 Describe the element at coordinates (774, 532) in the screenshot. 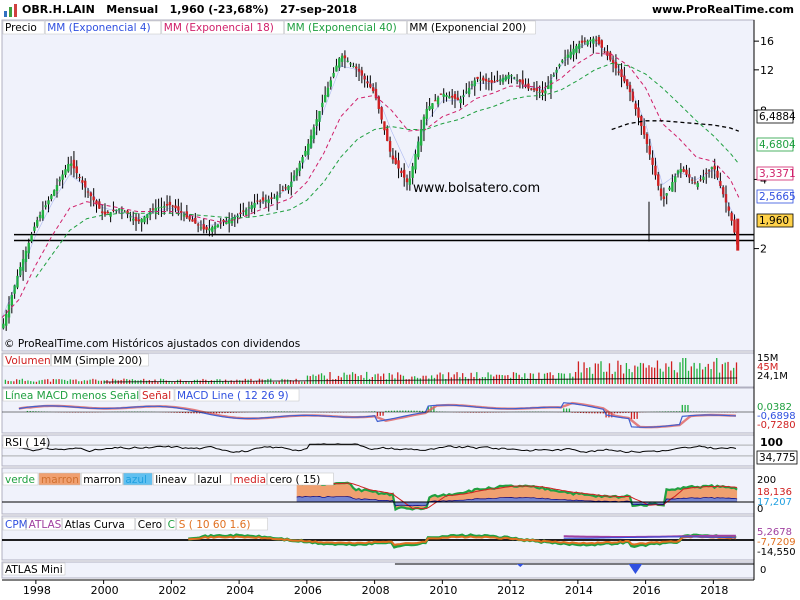

I see `cpm-label: 5,2678` at that location.